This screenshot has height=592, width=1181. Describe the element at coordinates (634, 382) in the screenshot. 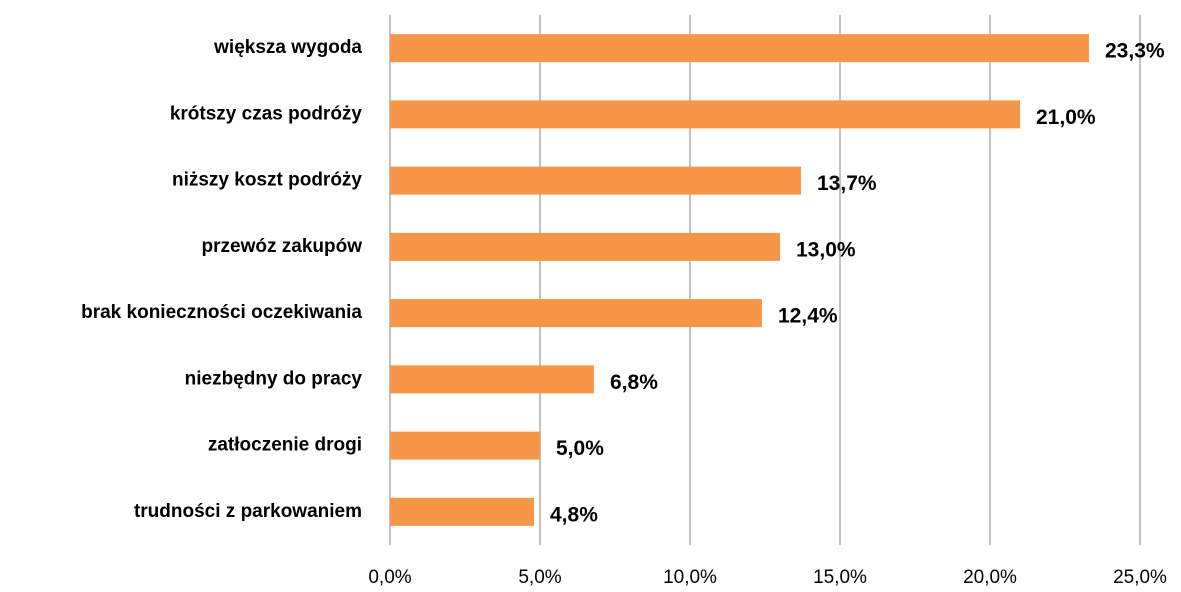

I see `data-label: 6,8%` at that location.